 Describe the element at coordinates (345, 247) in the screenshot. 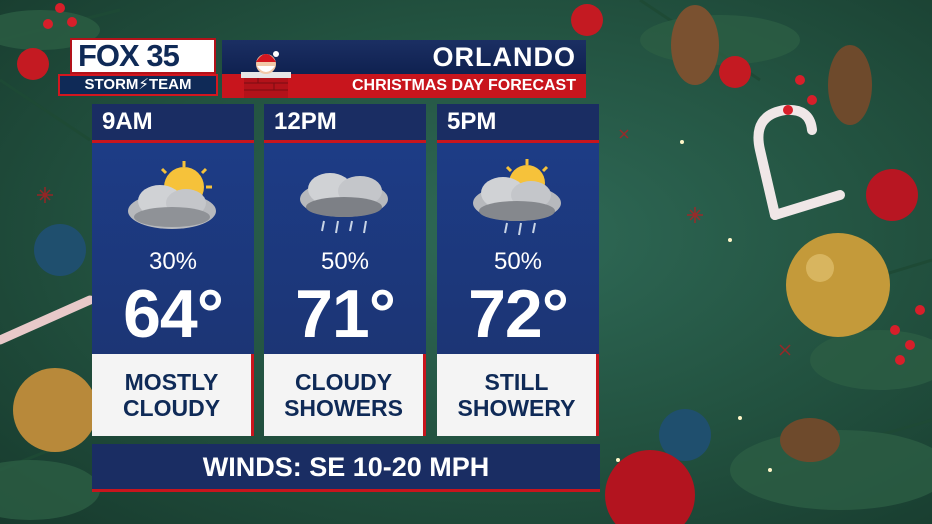

I see `panel-body: 50% 71°` at that location.